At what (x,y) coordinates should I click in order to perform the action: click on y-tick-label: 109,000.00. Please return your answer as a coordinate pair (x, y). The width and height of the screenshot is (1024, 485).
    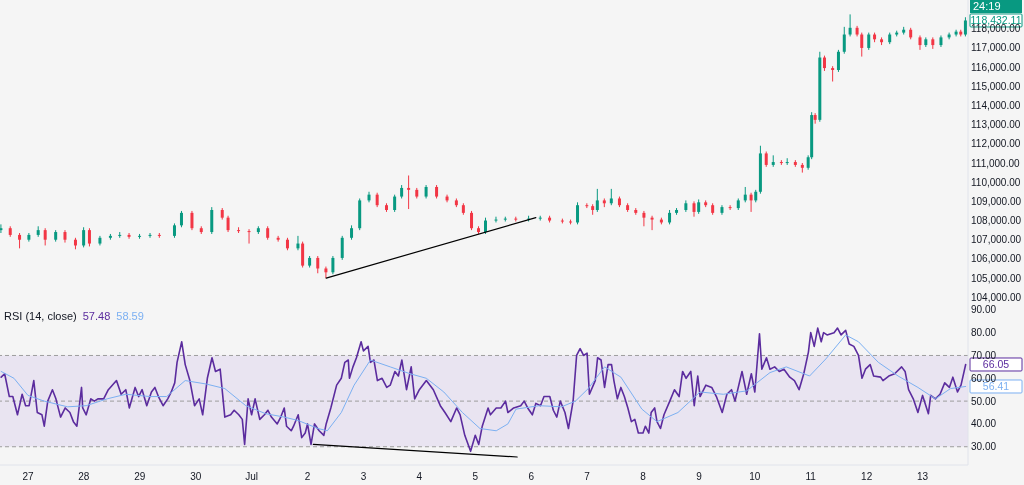
    Looking at the image, I should click on (996, 201).